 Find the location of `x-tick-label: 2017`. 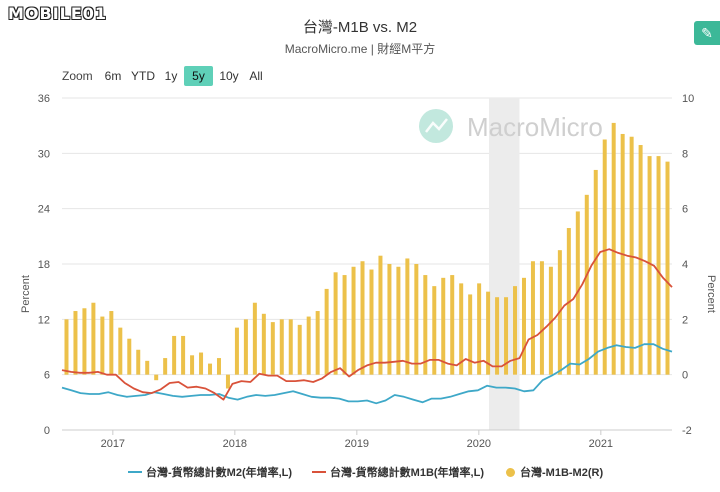

x-tick-label: 2017 is located at coordinates (113, 444).